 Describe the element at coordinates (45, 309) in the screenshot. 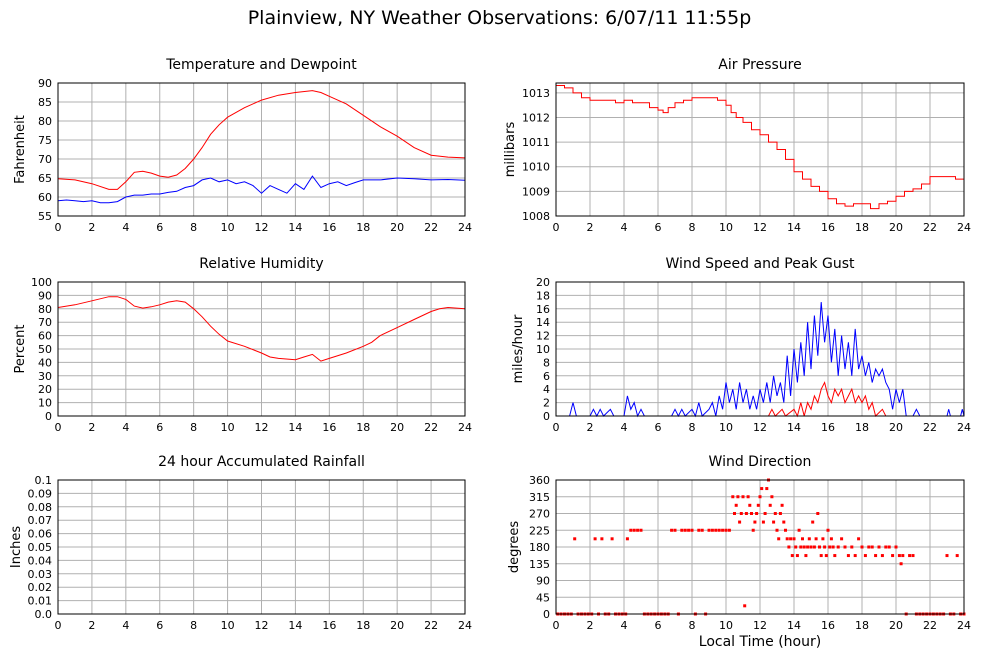

I see `y-tick-label: 80` at that location.